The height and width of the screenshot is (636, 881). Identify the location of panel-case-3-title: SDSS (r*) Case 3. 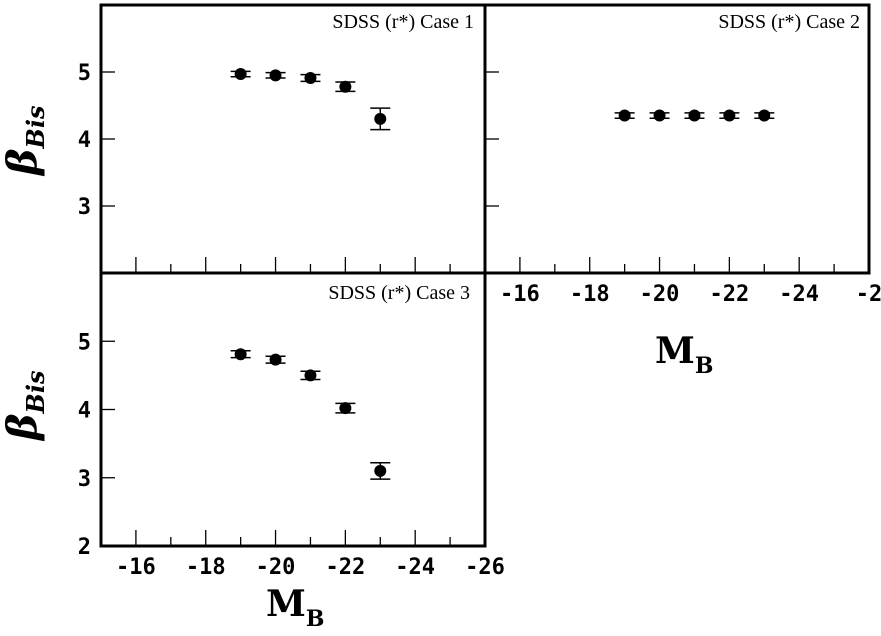
(399, 293).